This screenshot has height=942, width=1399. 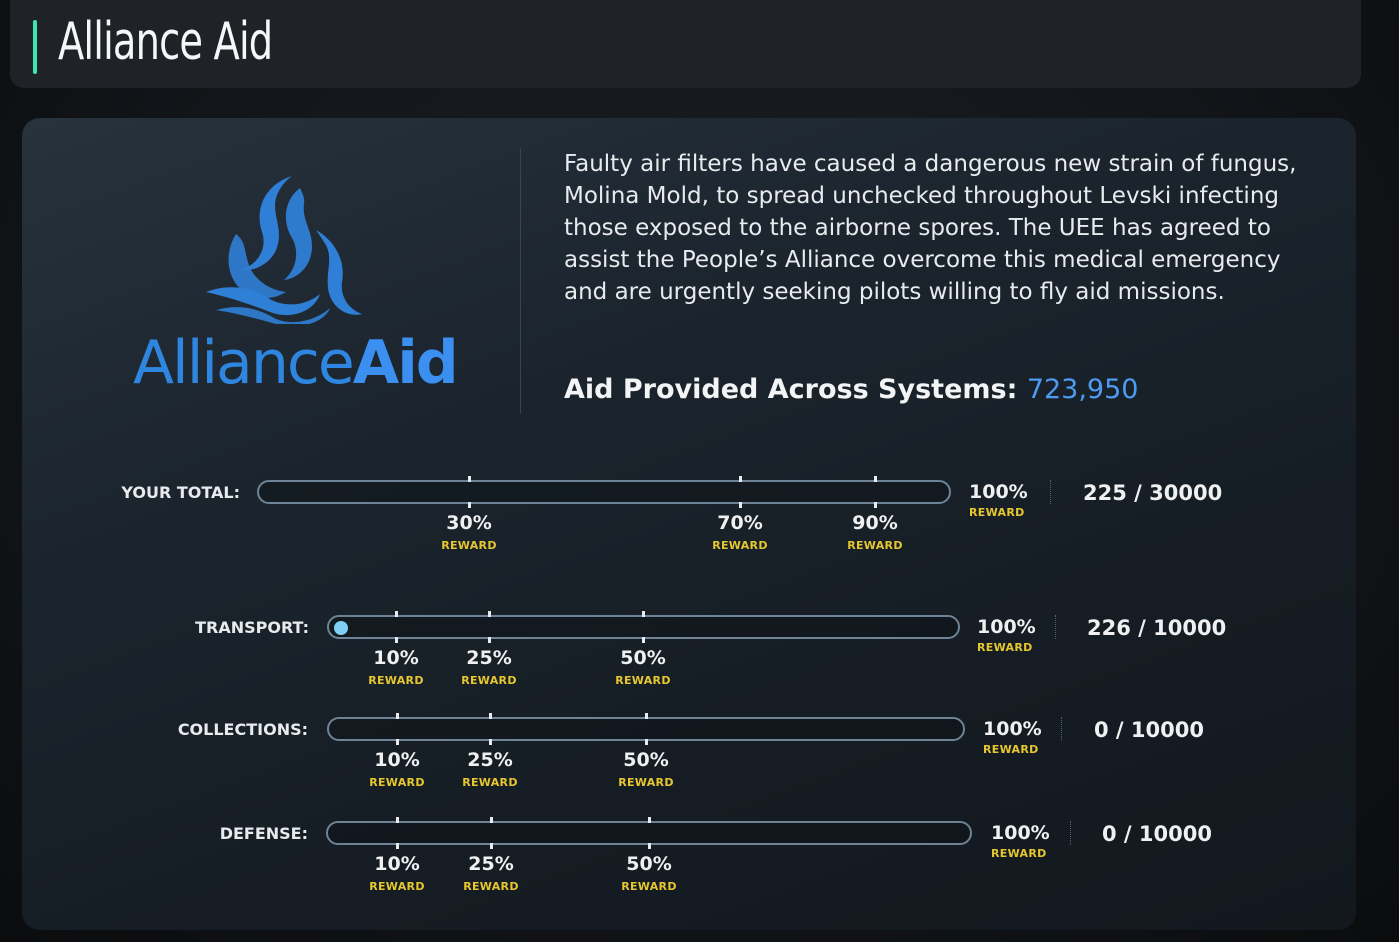 I want to click on page-title: Alliance Aid, so click(x=165, y=42).